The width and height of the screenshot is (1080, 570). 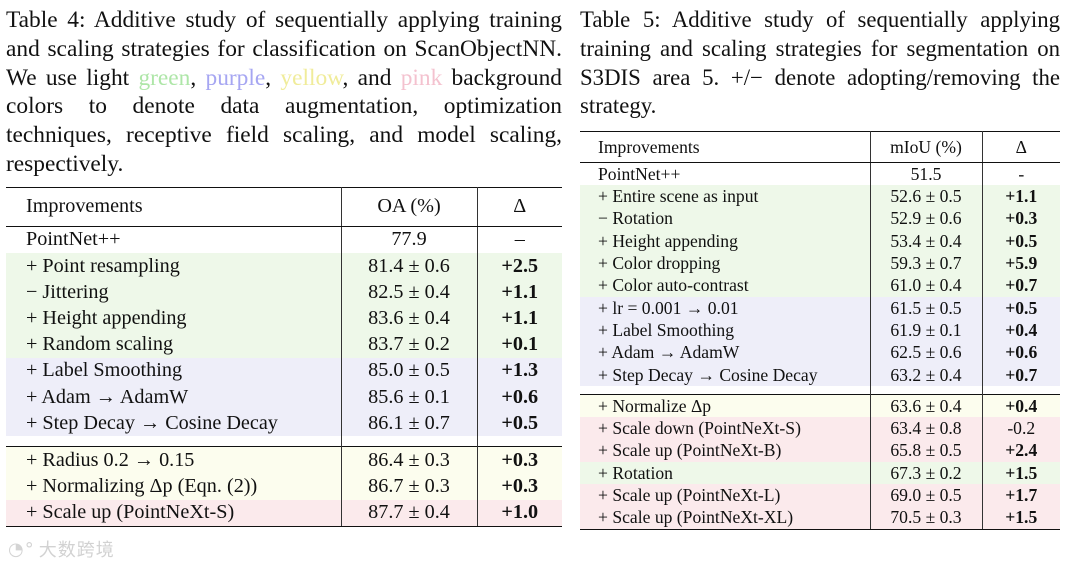 I want to click on header-improvements: Improvements, so click(x=174, y=206).